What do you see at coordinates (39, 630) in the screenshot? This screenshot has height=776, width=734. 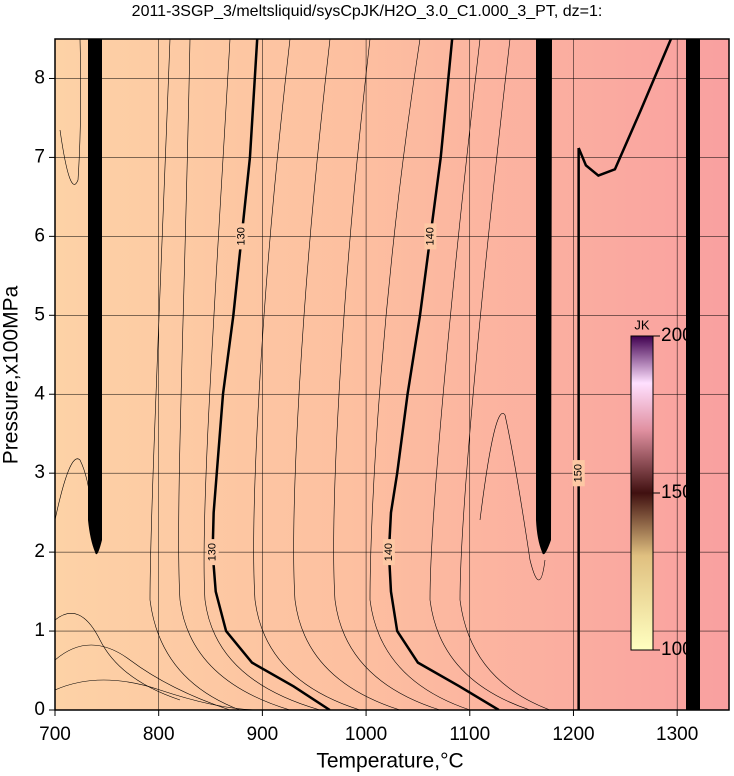 I see `y-tick-label: 1` at bounding box center [39, 630].